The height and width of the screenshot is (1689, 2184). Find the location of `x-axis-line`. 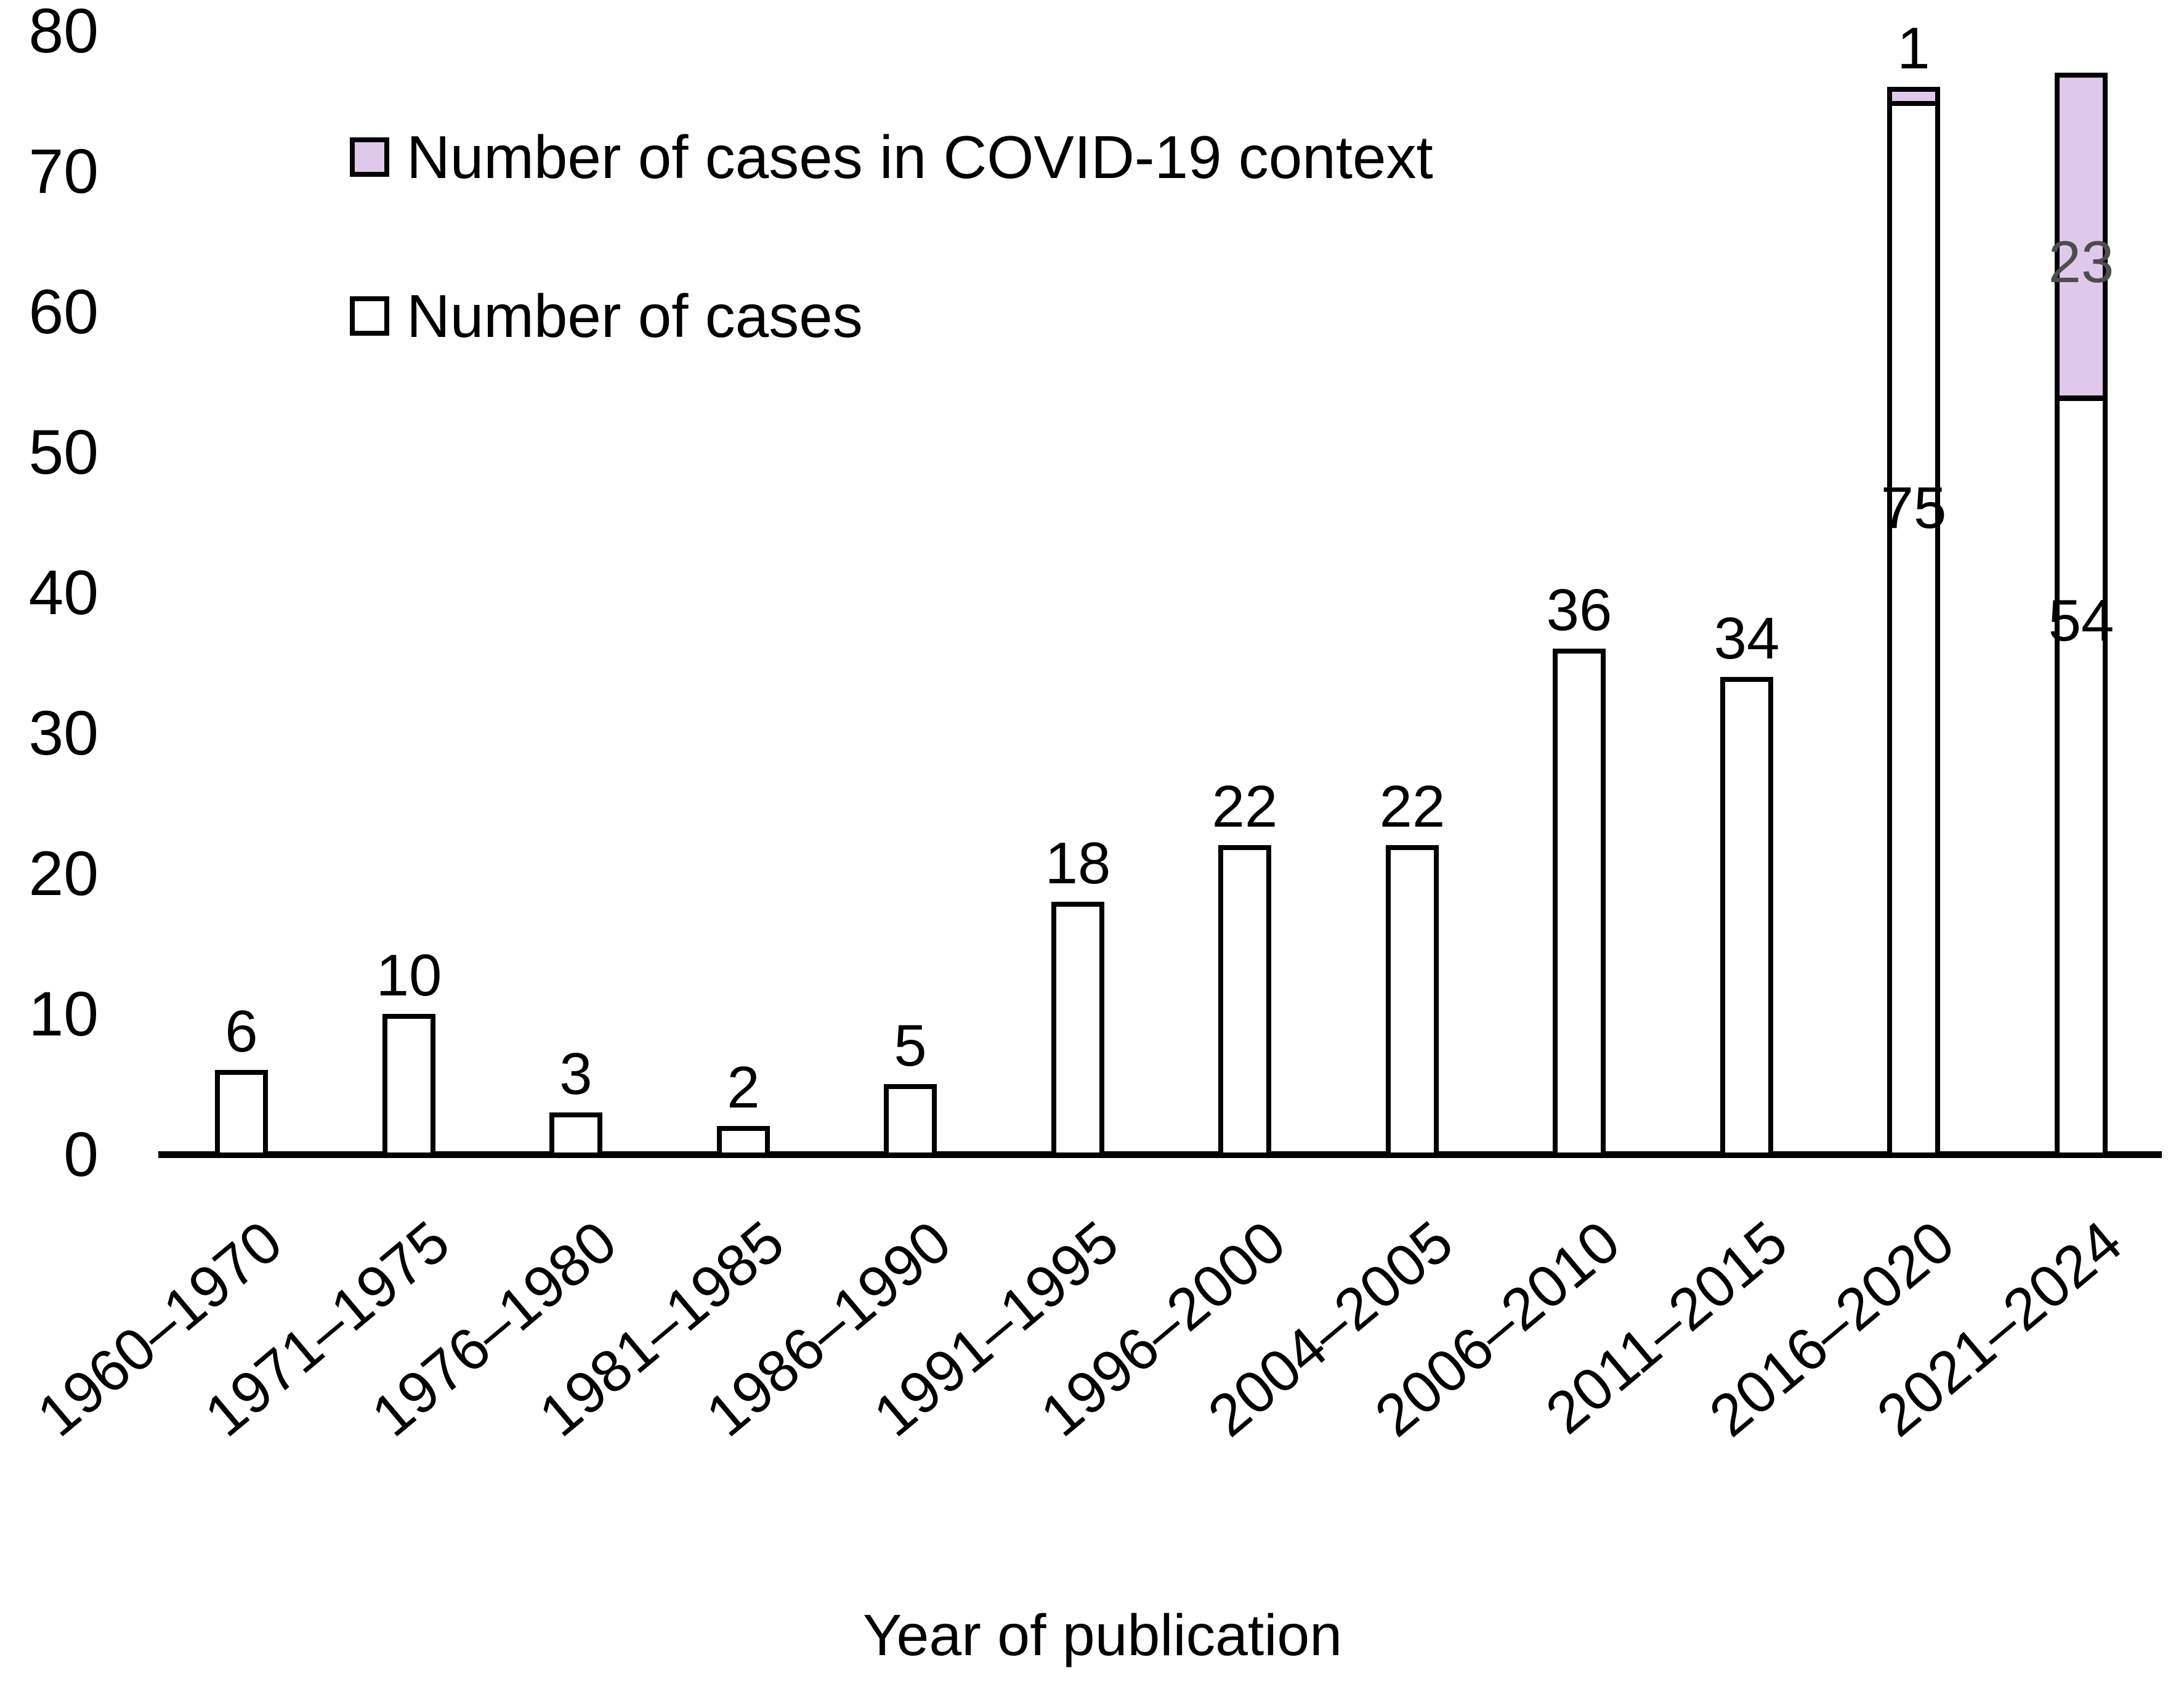

x-axis-line is located at coordinates (1160, 1154).